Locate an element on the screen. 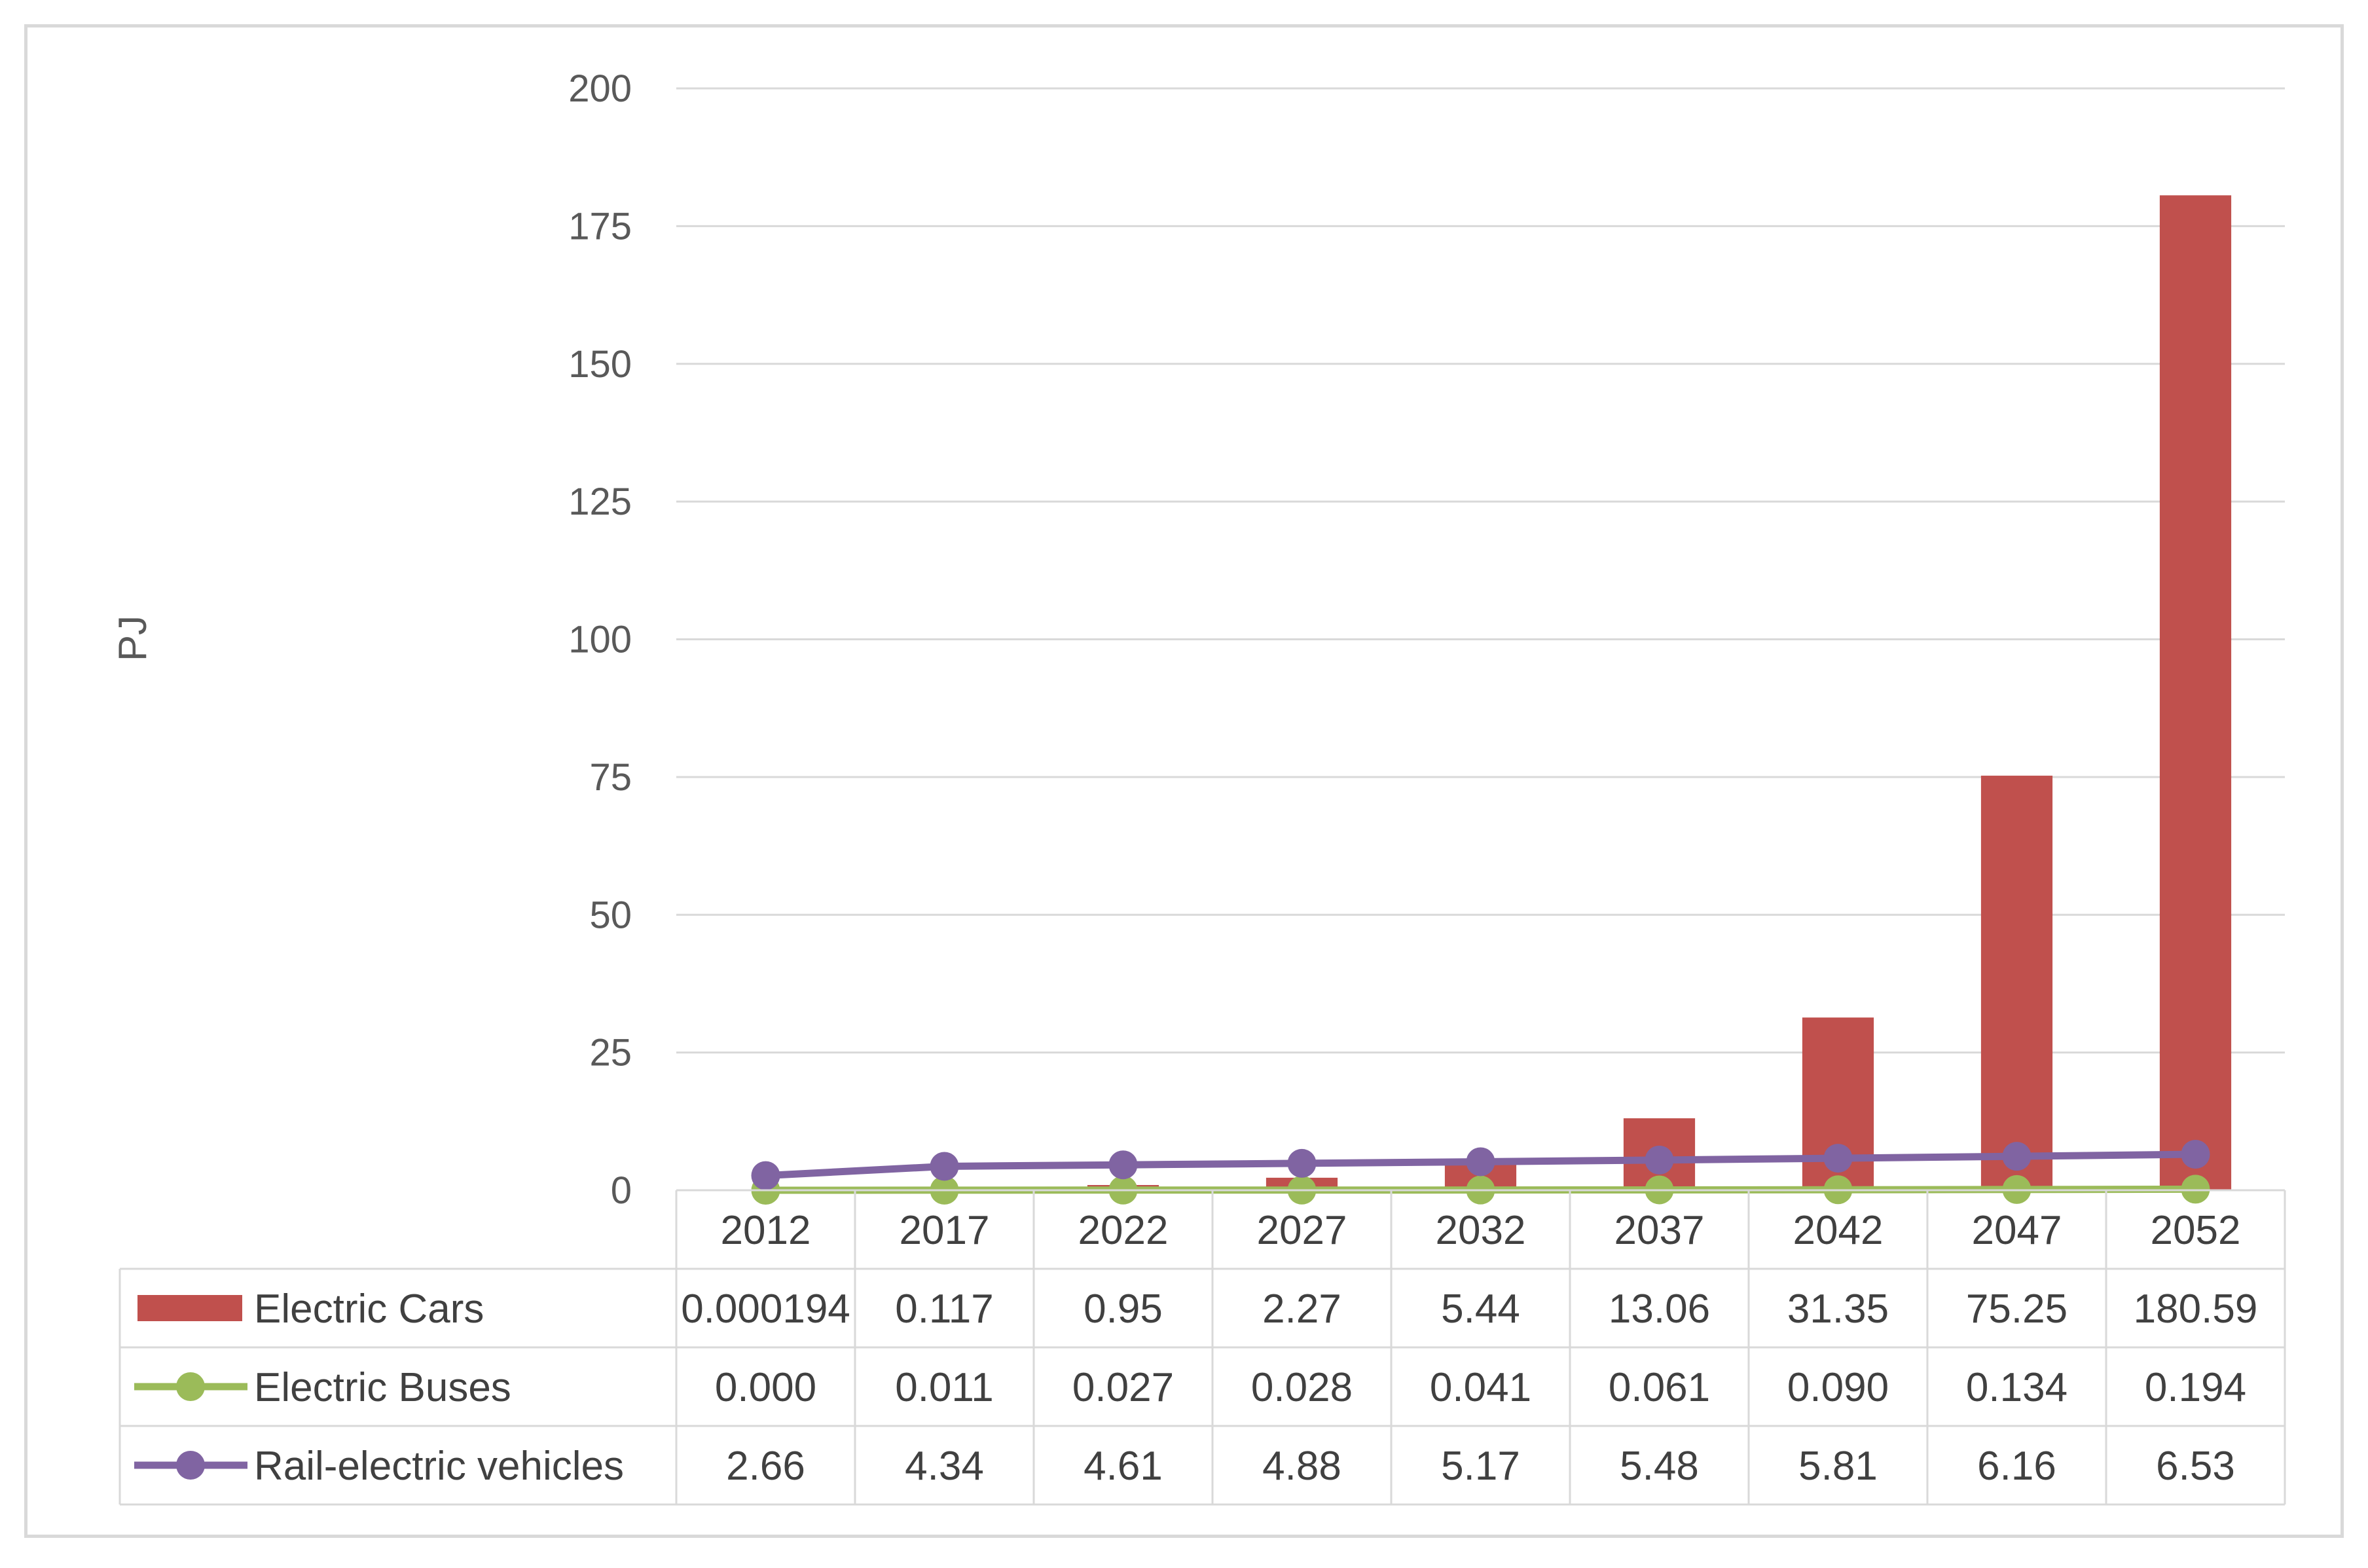 This screenshot has height=1568, width=2368. x-tick-label: 2037 is located at coordinates (1659, 1230).